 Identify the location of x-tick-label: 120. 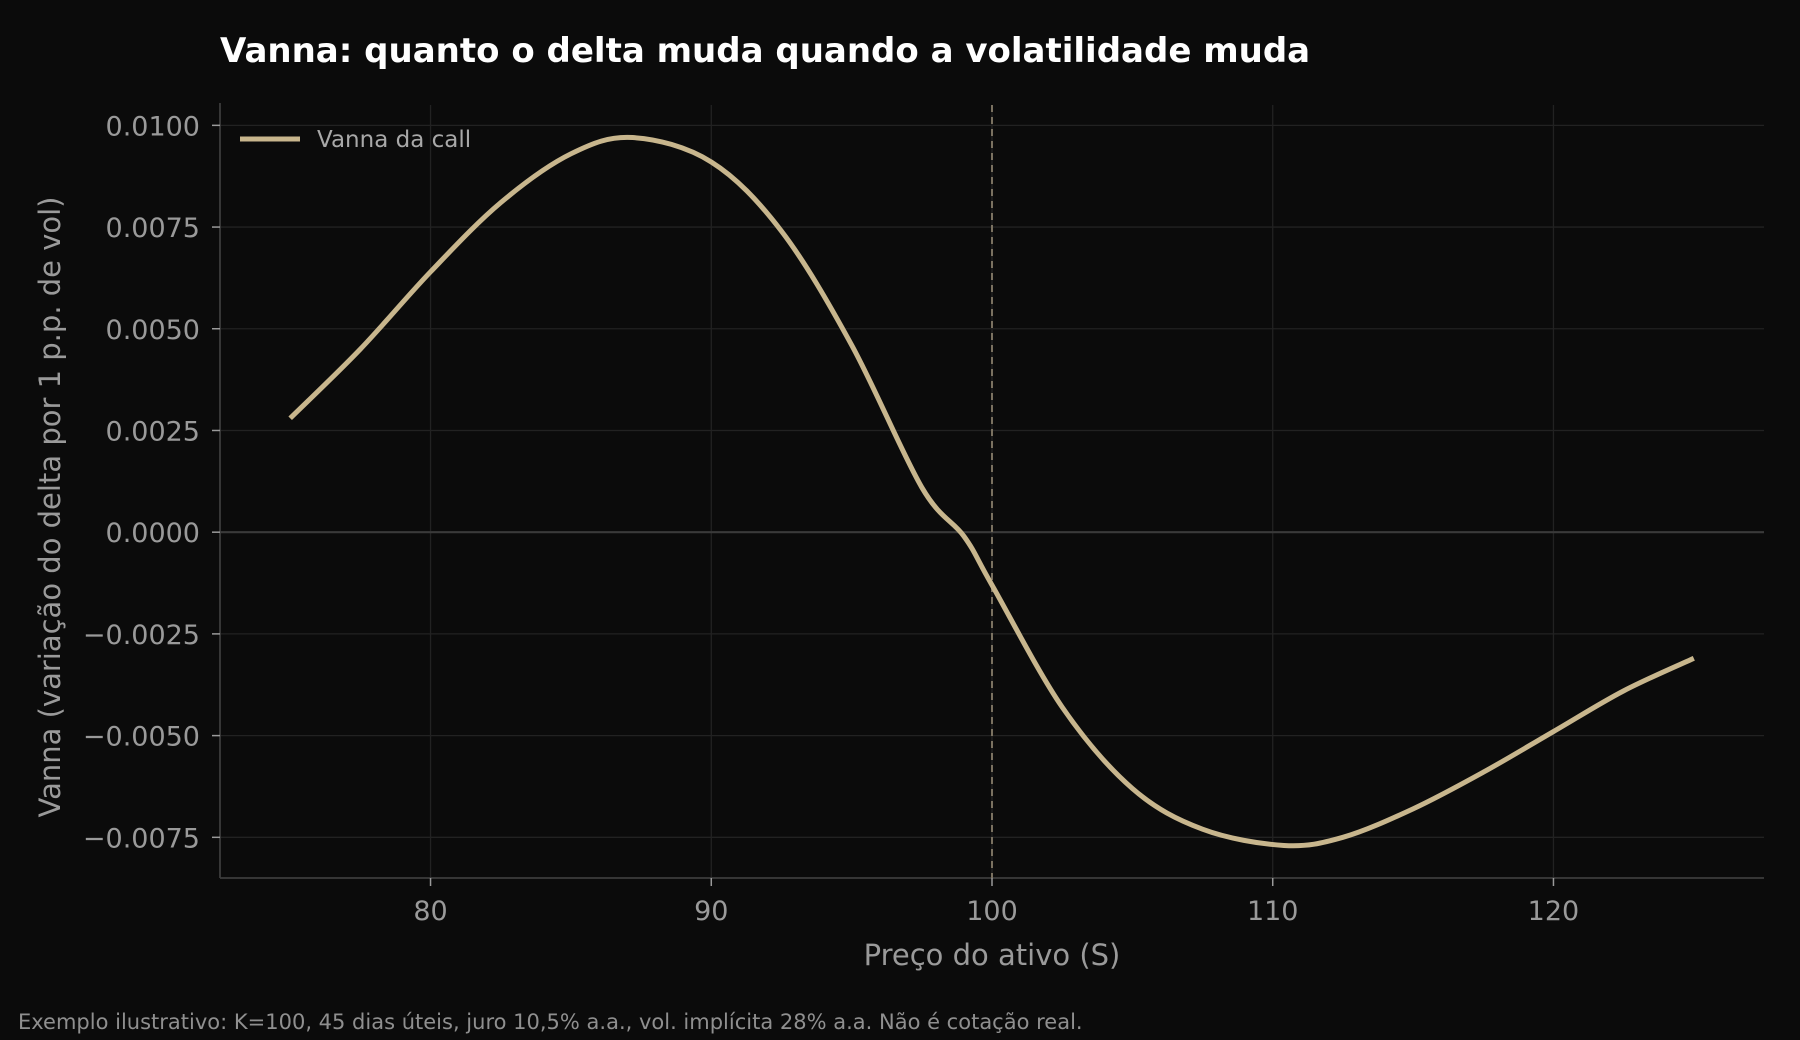
(1554, 911).